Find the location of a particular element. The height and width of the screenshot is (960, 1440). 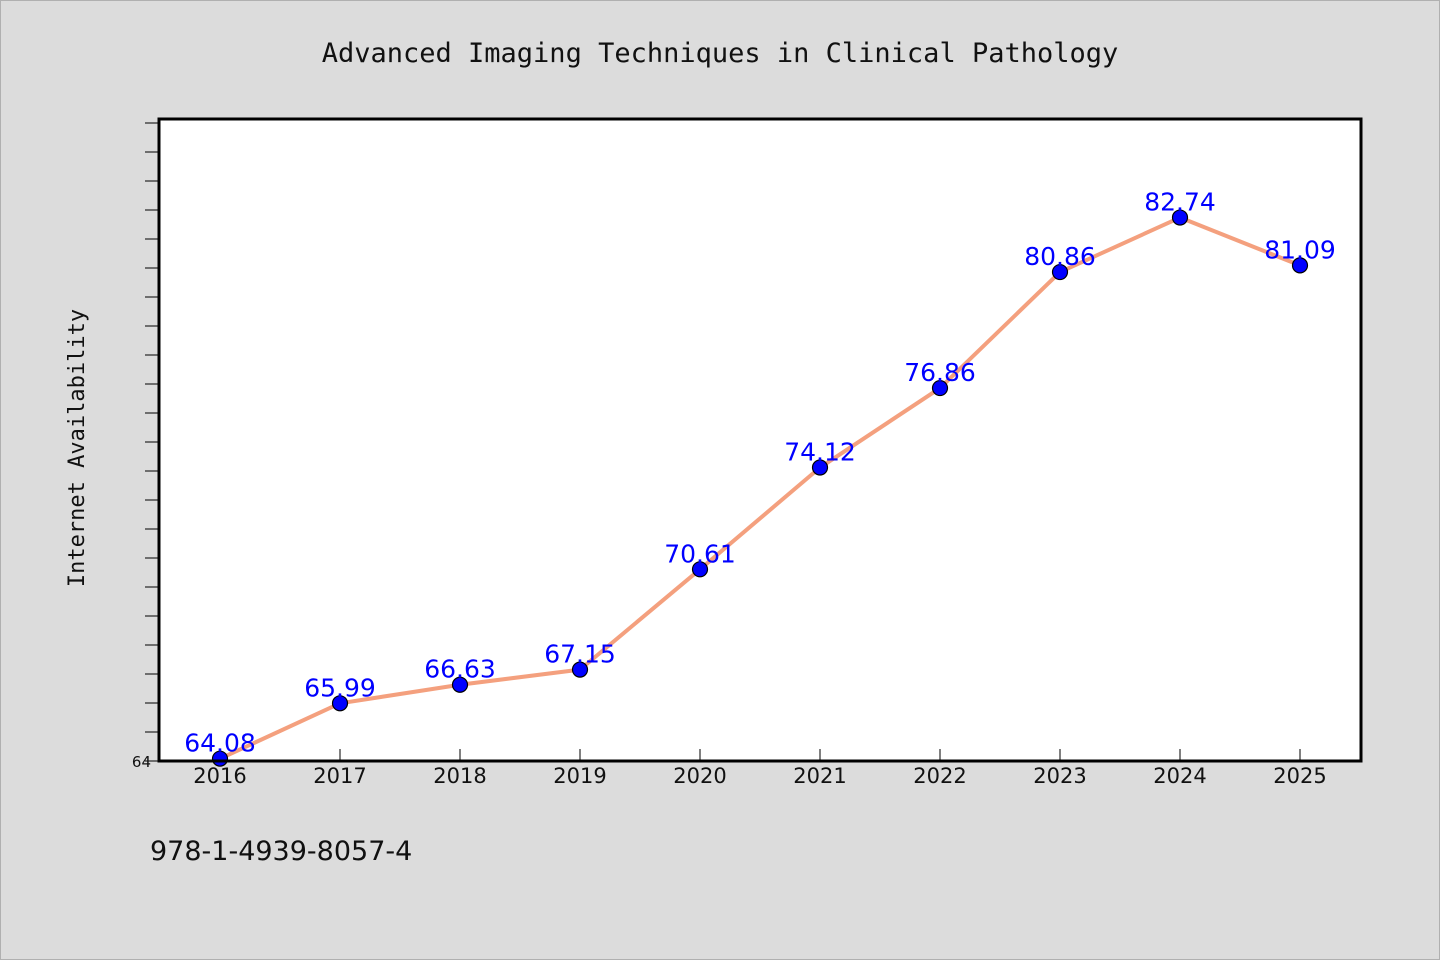

data-label: 76.86 is located at coordinates (940, 372).